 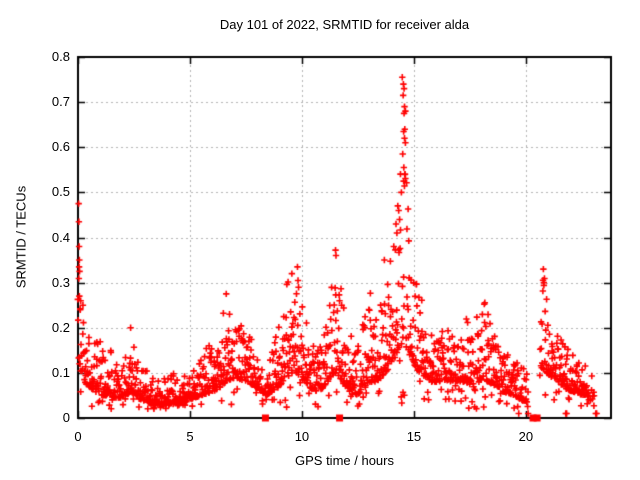 I want to click on y-tick-label: 0.1, so click(x=60, y=372).